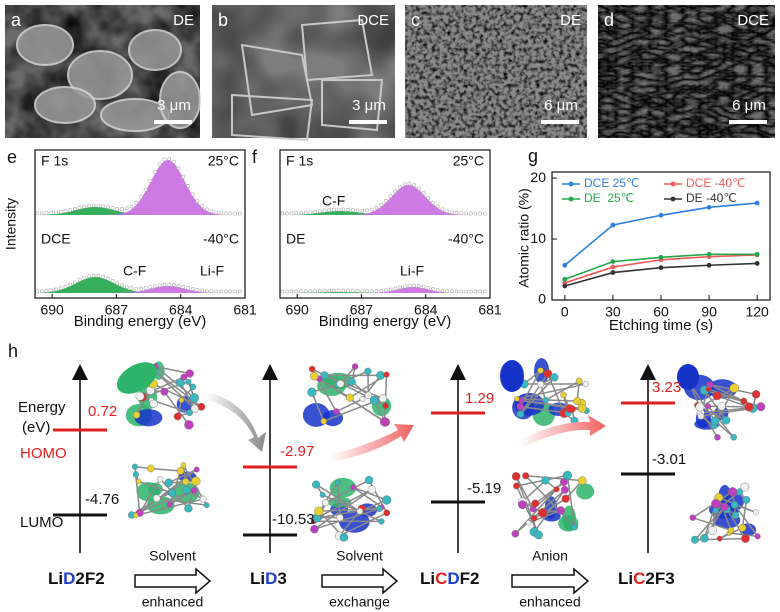 This screenshot has height=612, width=780. I want to click on x-axis-label: Binding energy (eV), so click(385, 321).